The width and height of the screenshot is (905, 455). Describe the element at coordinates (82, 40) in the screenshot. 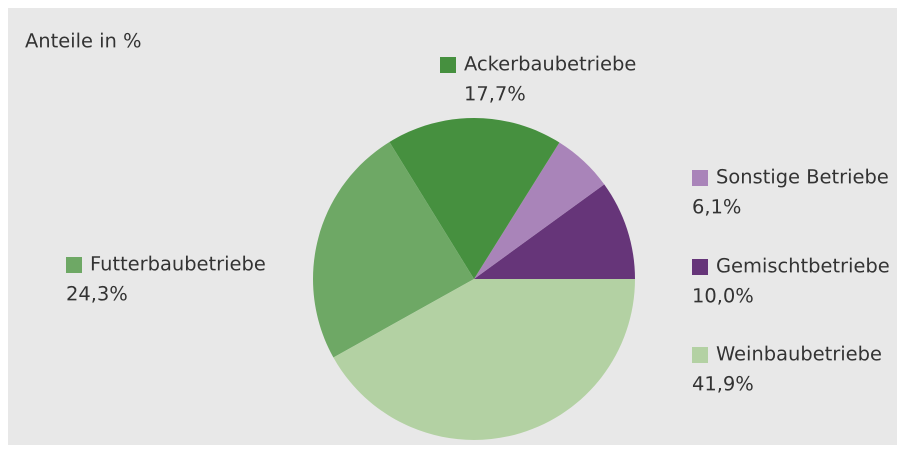

I see `chart-title: Anteile in %` at that location.